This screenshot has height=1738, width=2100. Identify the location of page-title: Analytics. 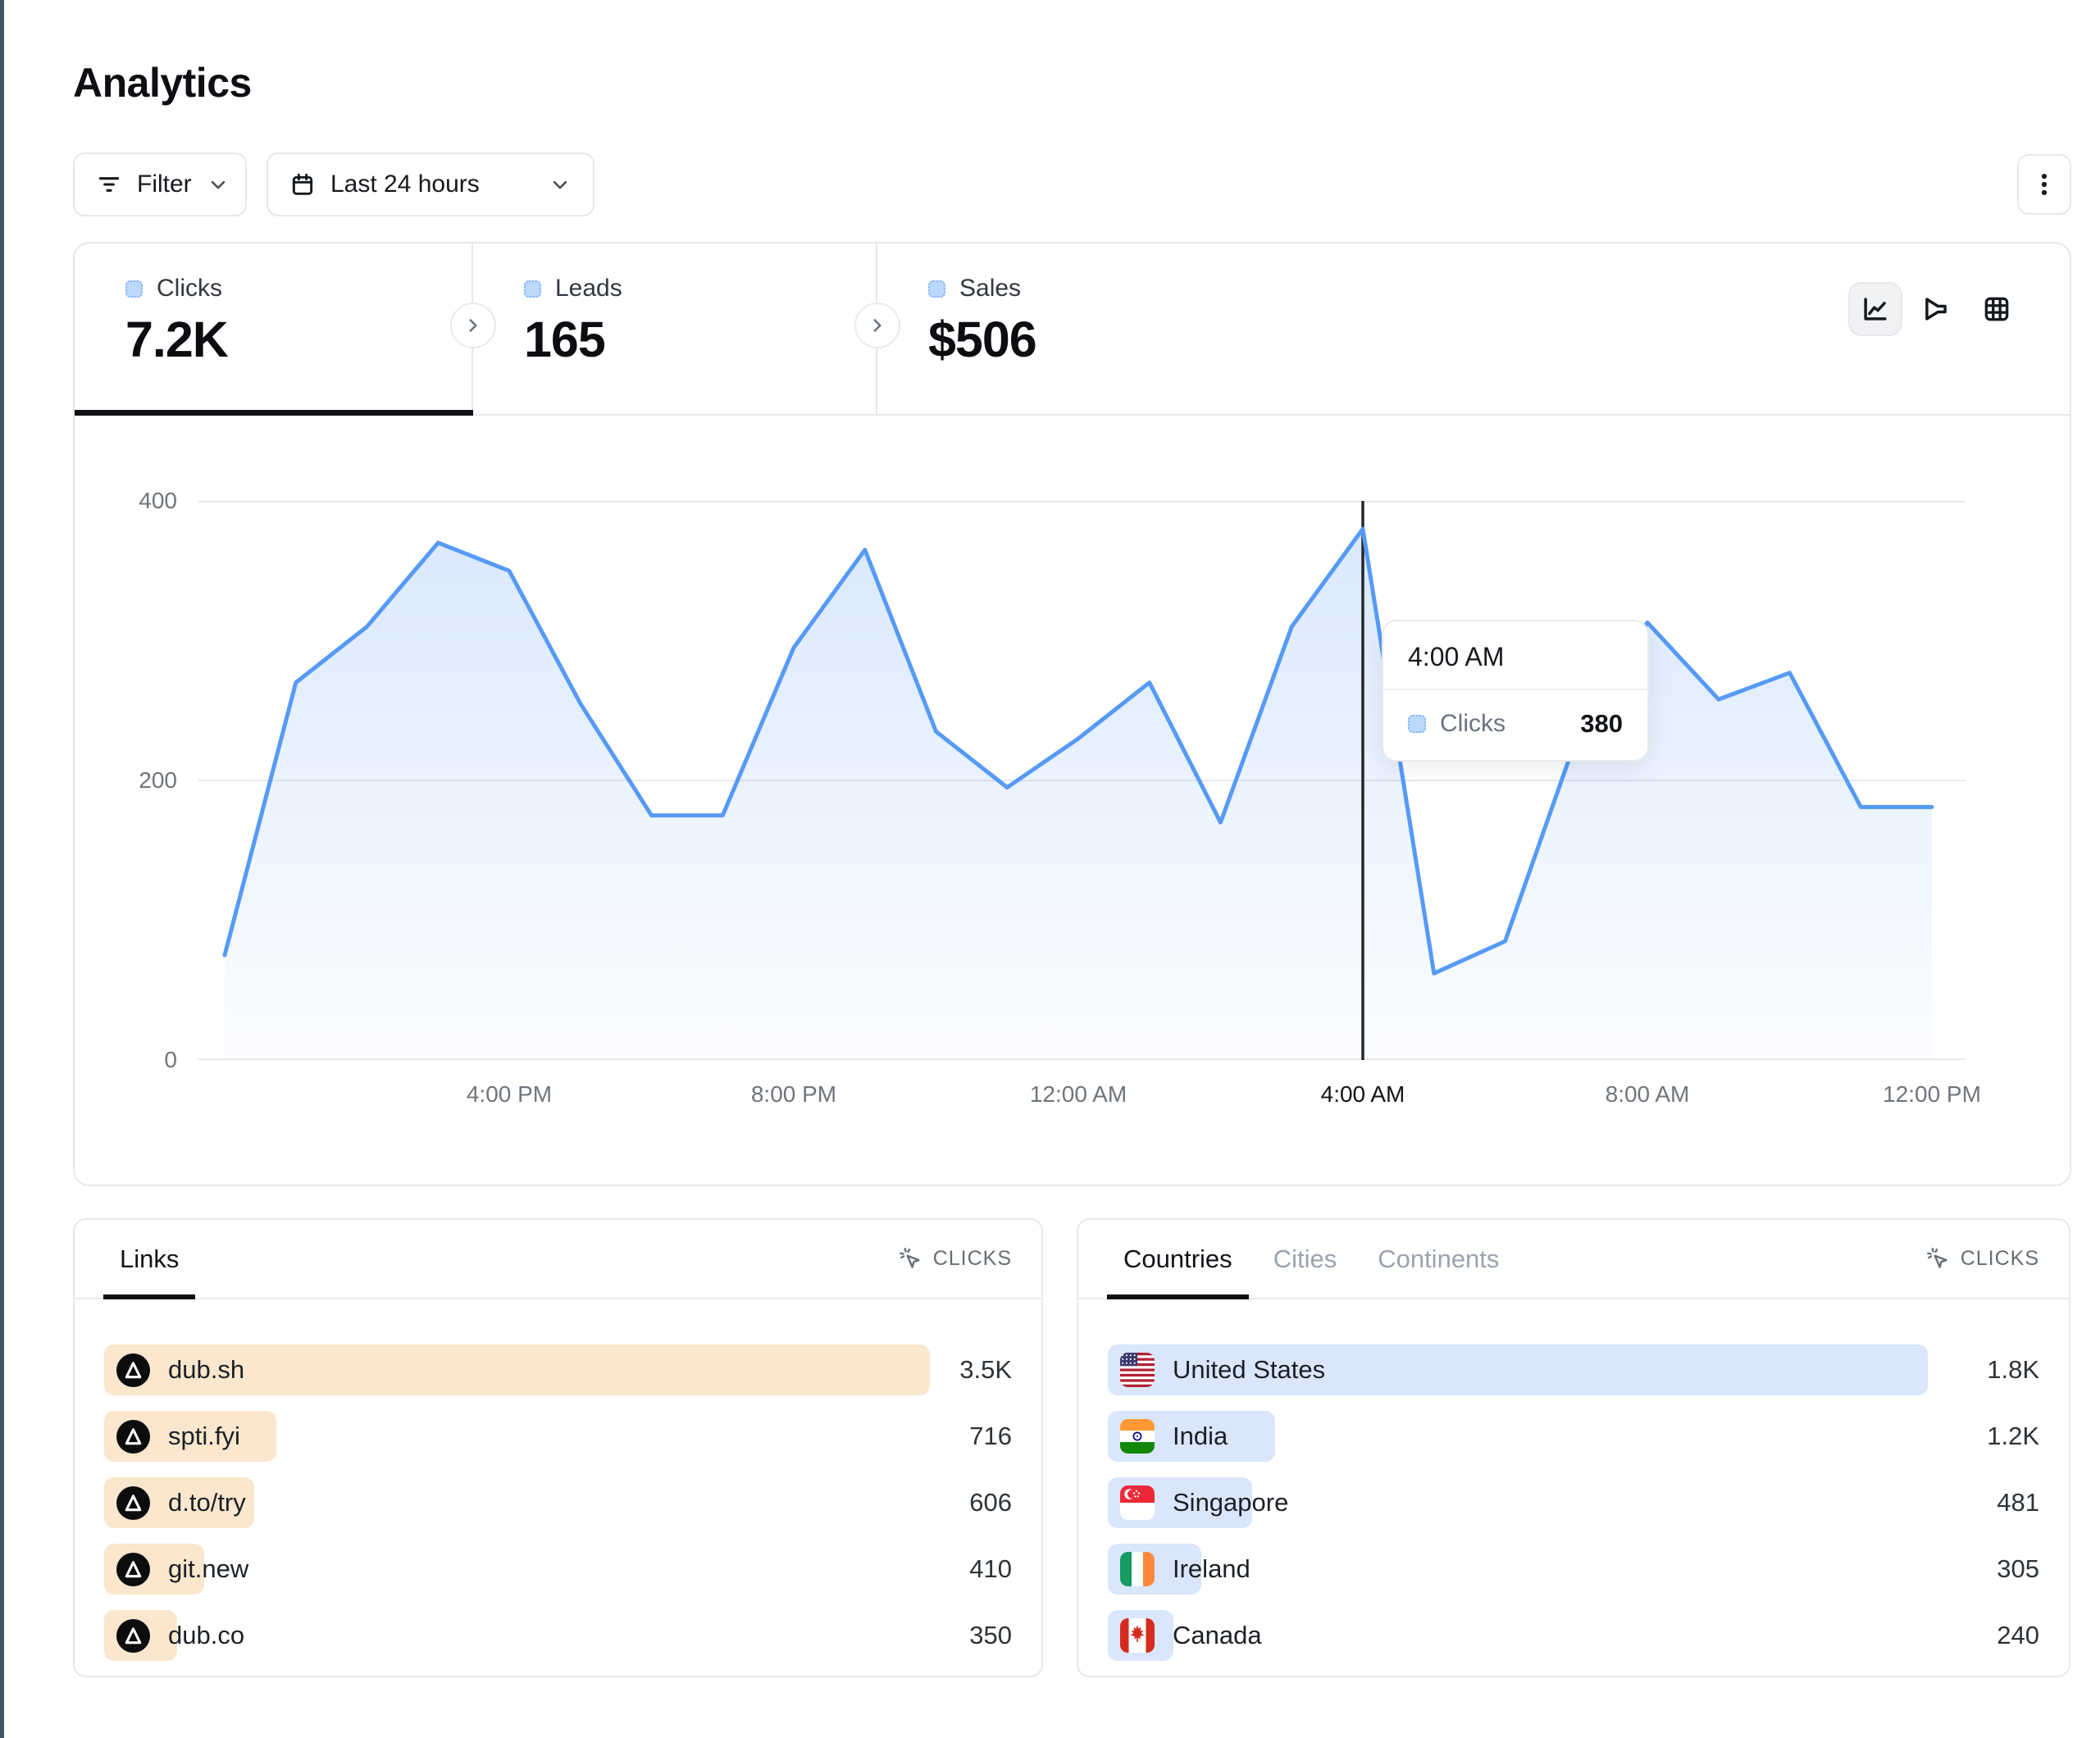
(162, 83).